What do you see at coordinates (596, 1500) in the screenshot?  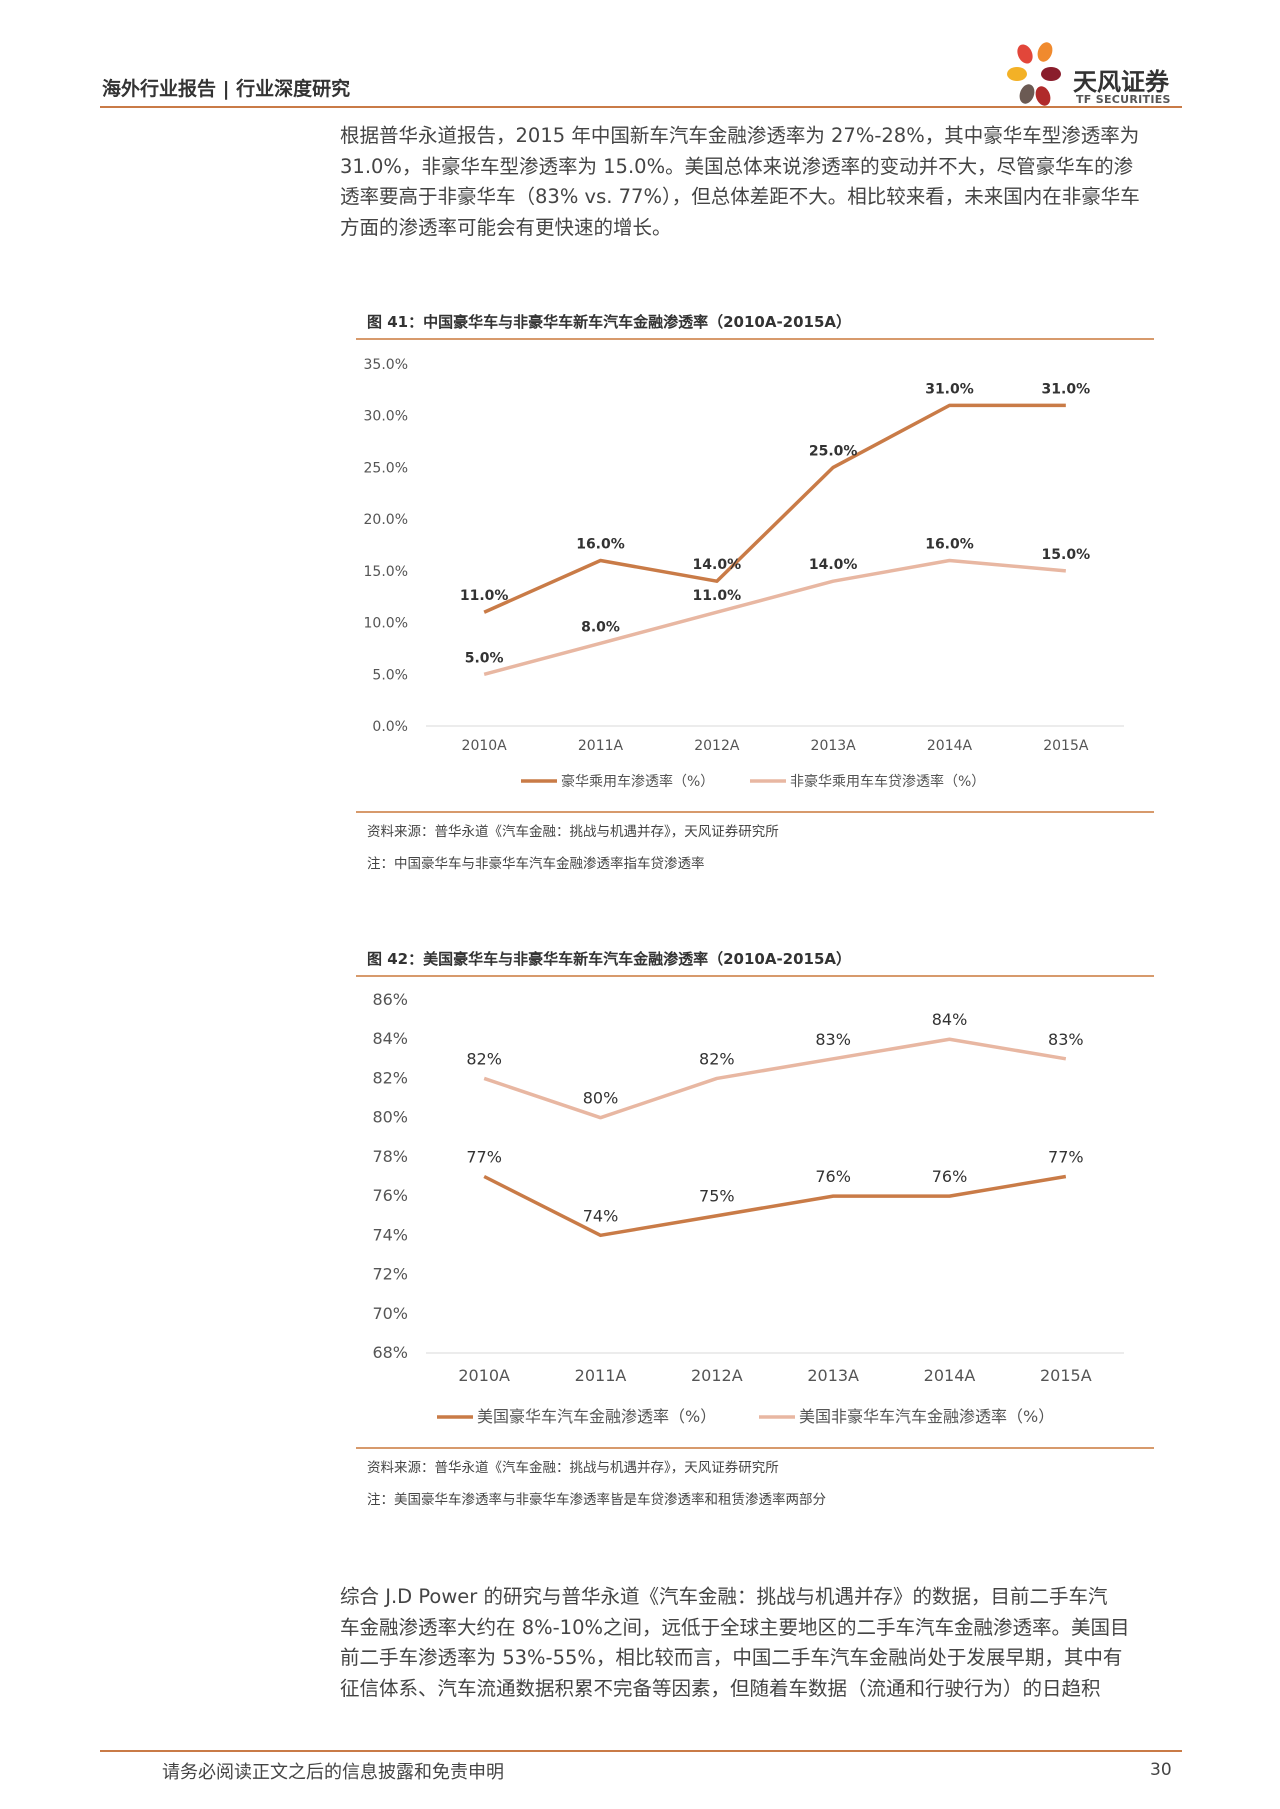 I see `figure-42-note: 注：美国豪华车渗透率与非豪华车渗透率皆是车贷渗透率和租赁渗透率两部分` at bounding box center [596, 1500].